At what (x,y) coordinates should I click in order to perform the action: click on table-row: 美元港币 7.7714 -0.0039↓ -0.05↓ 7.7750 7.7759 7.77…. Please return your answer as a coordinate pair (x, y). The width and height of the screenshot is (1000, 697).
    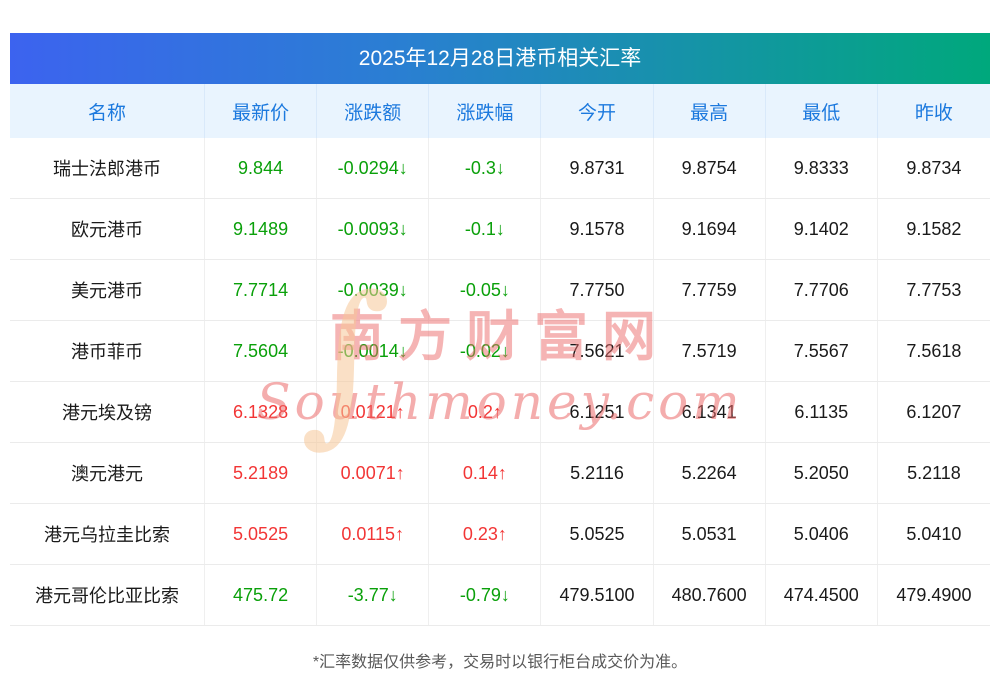
    Looking at the image, I should click on (500, 290).